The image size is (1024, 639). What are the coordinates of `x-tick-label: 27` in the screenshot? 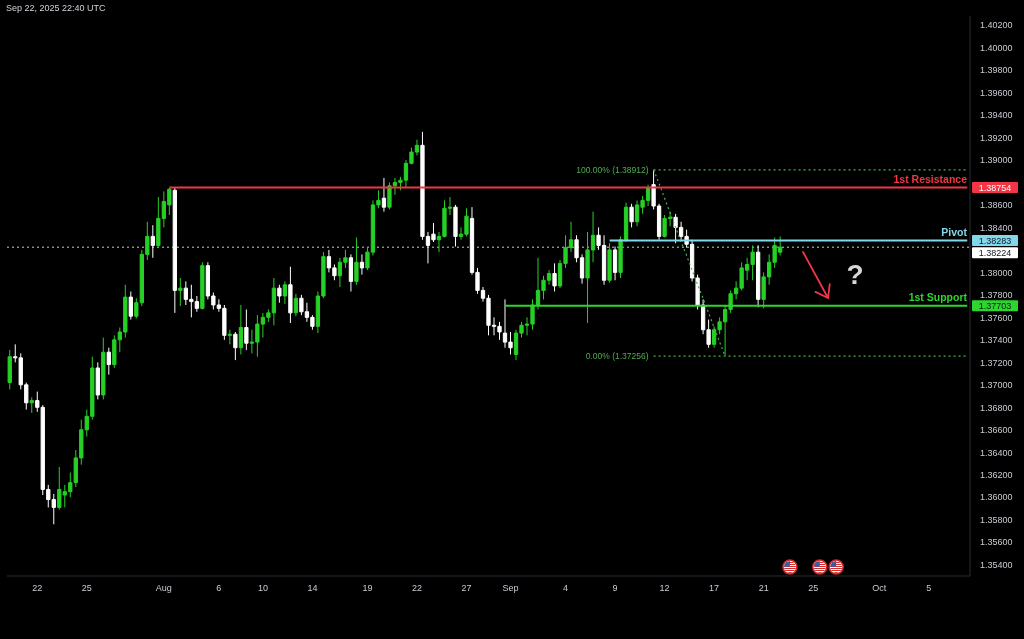 It's located at (466, 588).